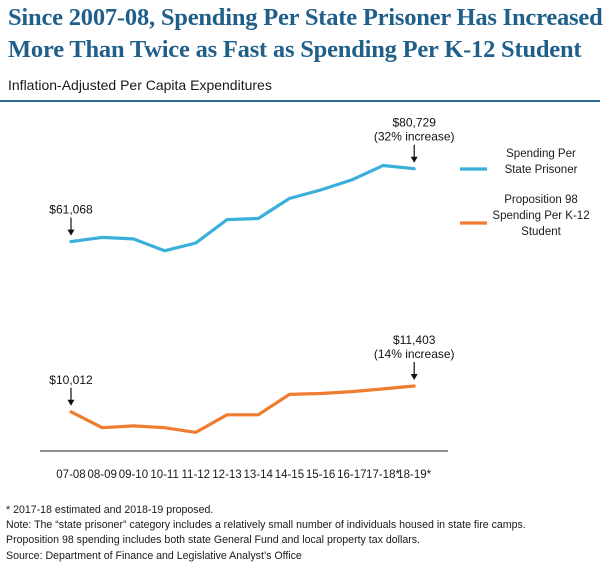  I want to click on x-tick-label: 17-18*, so click(383, 475).